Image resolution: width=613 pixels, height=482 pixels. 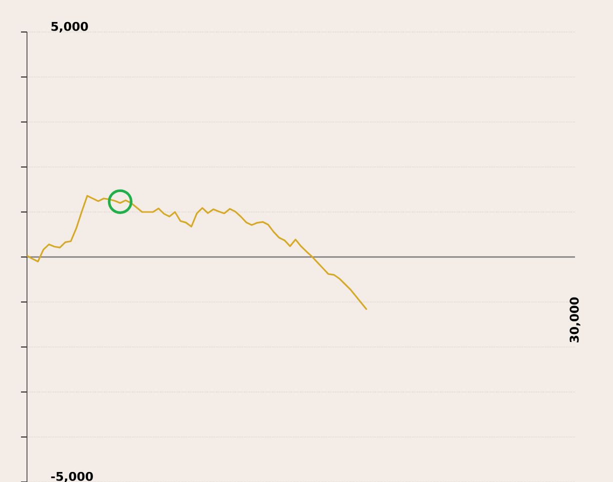 I want to click on y-tick-label: -5,000, so click(x=72, y=477).